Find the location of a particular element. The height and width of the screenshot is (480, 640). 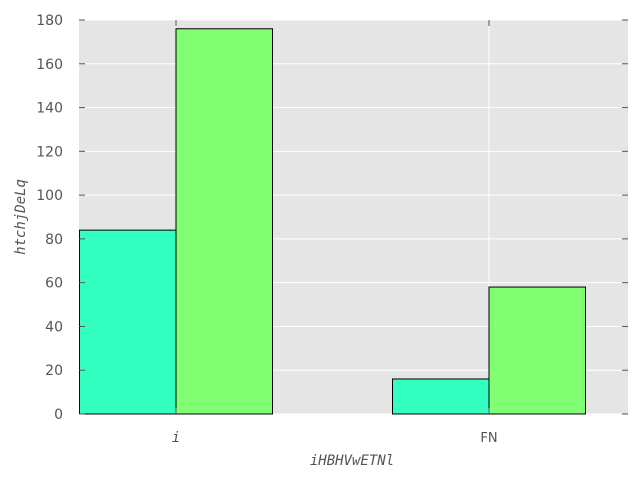

y-tick-label: 20 is located at coordinates (54, 371).